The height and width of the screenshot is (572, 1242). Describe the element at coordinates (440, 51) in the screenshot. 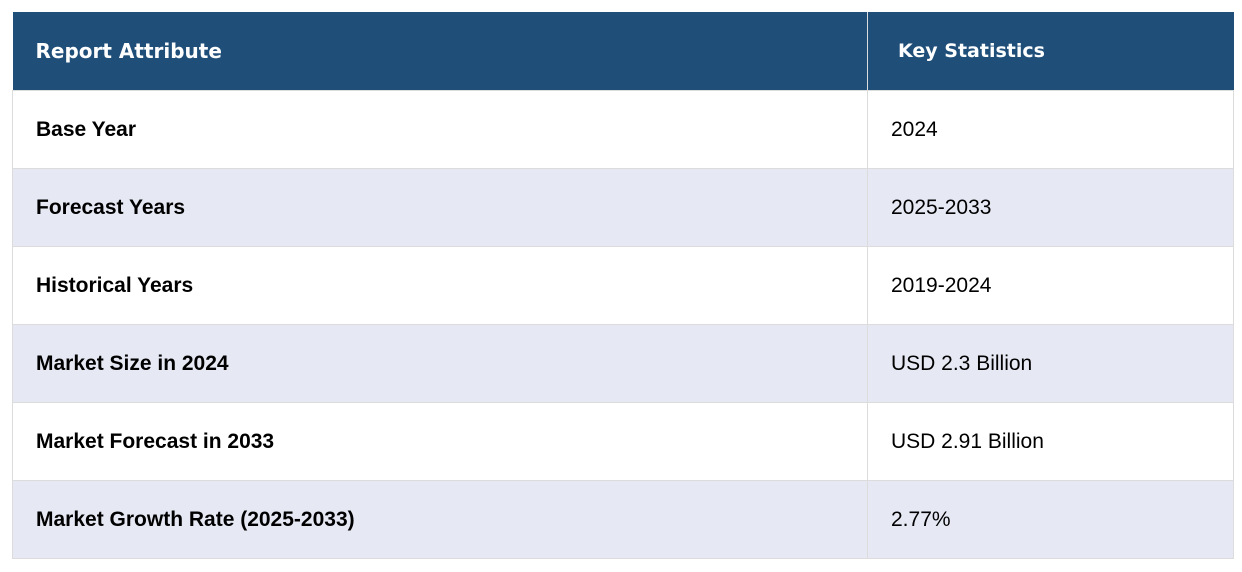

I see `header-report-attribute: Report Attribute` at that location.